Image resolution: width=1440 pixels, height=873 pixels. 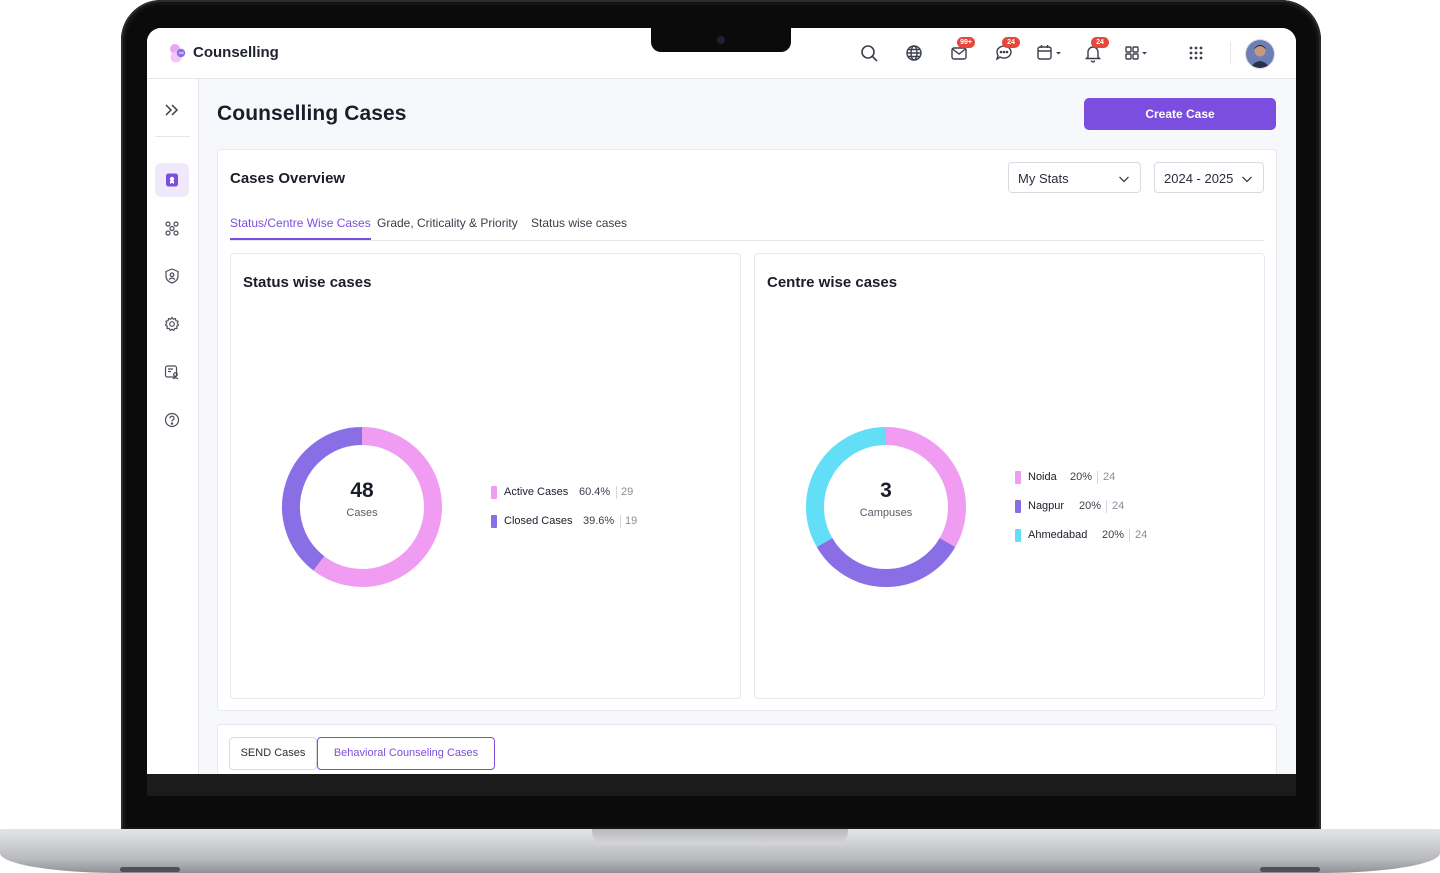 I want to click on tab-status-centre-wise-cases: Status/Centre Wise Cases, so click(x=300, y=228).